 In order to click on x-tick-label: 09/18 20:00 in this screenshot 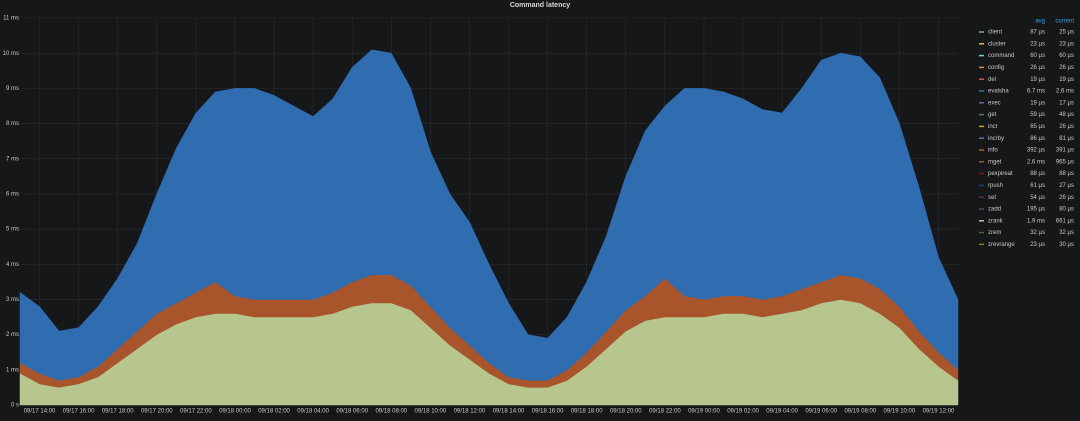, I will do `click(626, 412)`.